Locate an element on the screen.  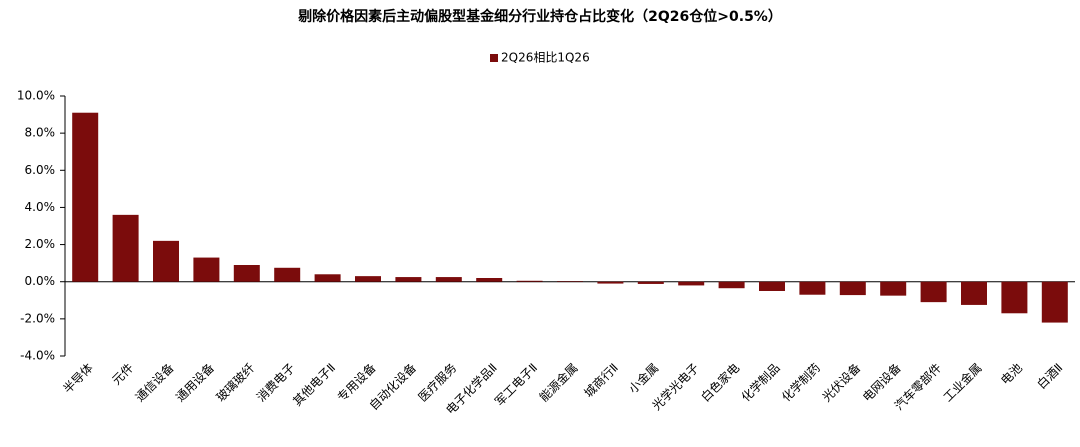
legend-swatch is located at coordinates (494, 58).